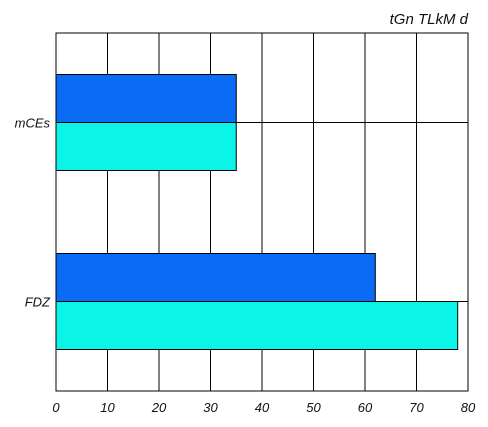 The width and height of the screenshot is (488, 427). Describe the element at coordinates (468, 407) in the screenshot. I see `x-tick-label-80: 80` at that location.